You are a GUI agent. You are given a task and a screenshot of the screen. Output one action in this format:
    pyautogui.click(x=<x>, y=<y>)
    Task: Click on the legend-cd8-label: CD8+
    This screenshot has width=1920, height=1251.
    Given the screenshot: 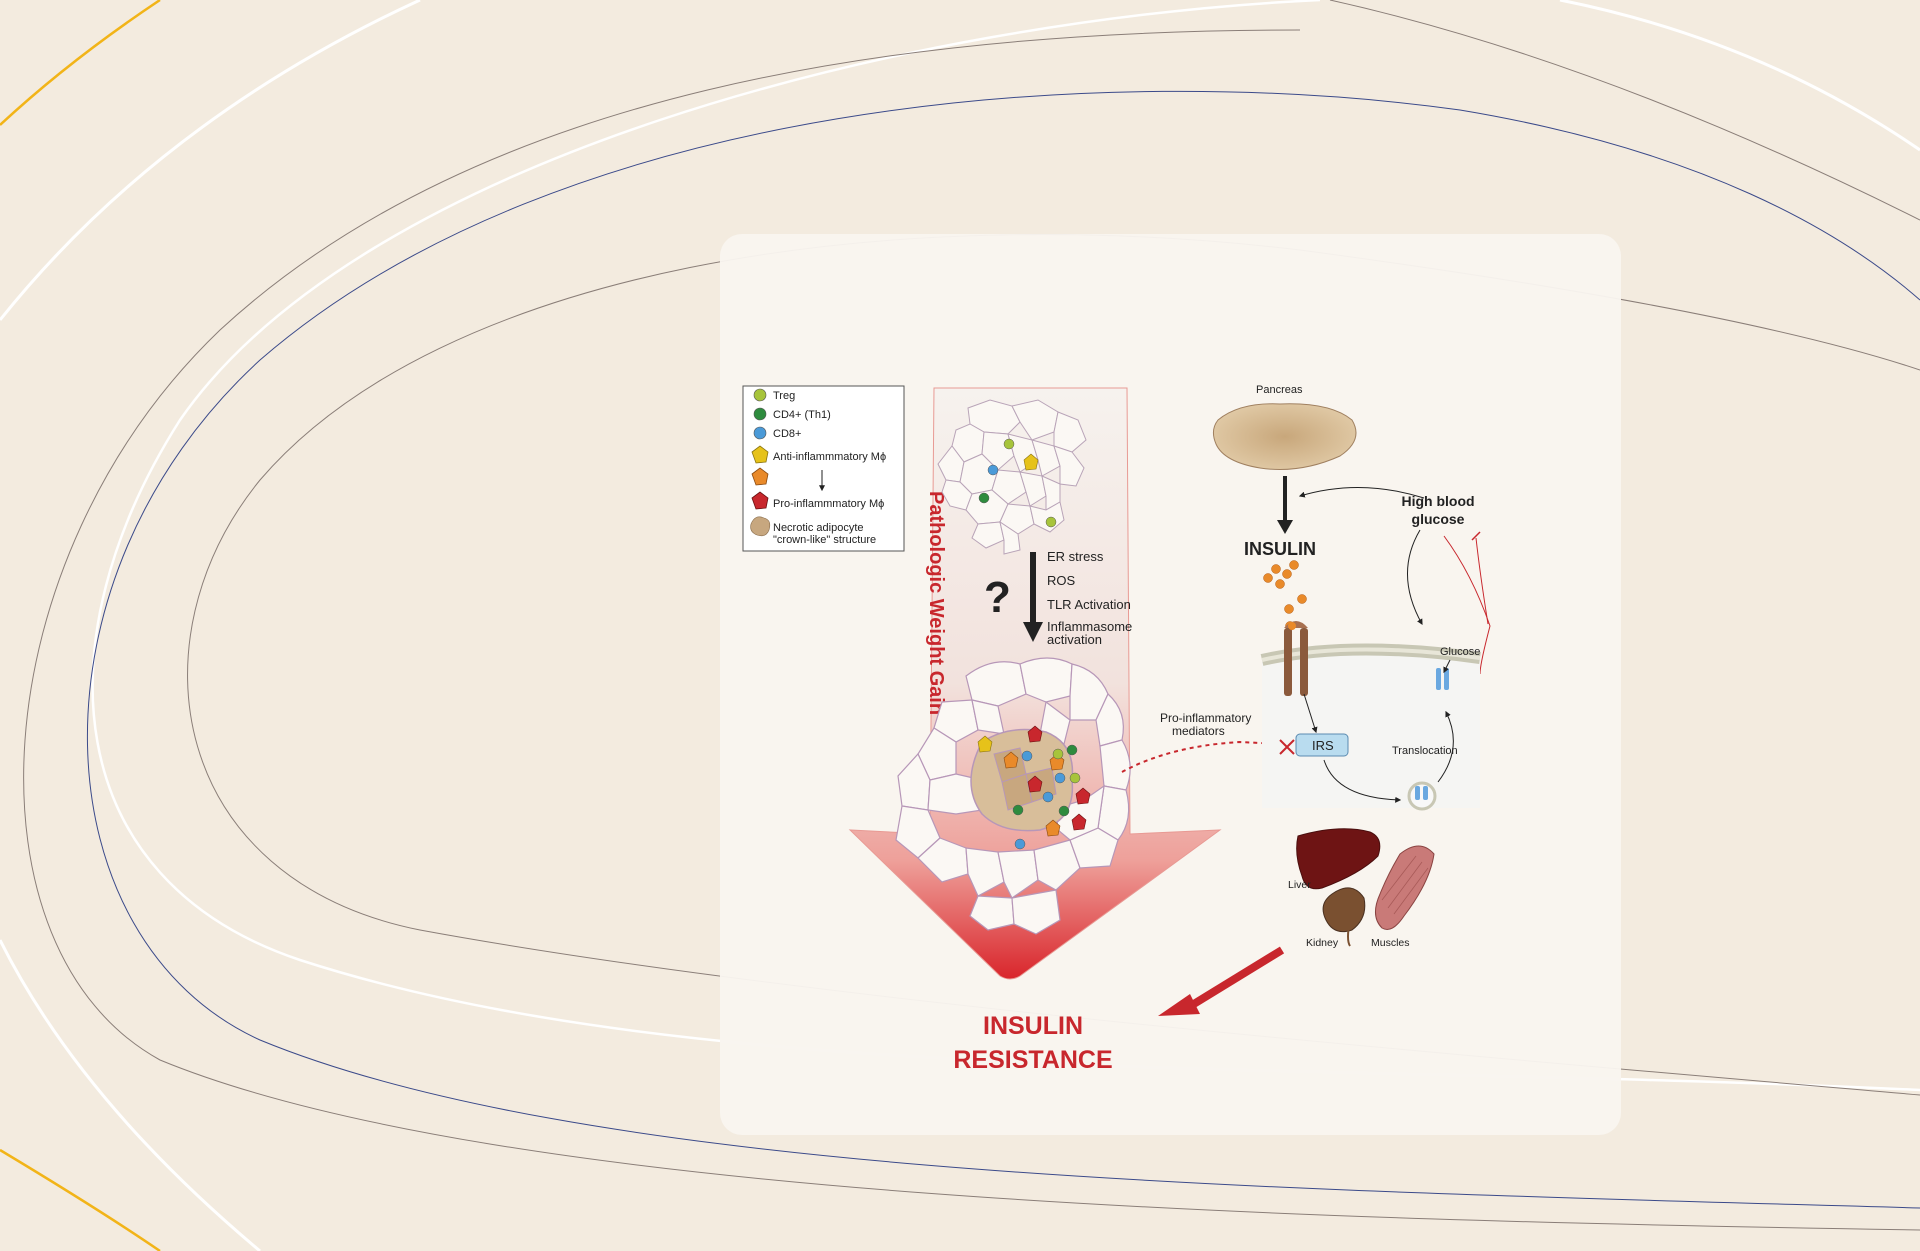 What is the action you would take?
    pyautogui.click(x=787, y=434)
    